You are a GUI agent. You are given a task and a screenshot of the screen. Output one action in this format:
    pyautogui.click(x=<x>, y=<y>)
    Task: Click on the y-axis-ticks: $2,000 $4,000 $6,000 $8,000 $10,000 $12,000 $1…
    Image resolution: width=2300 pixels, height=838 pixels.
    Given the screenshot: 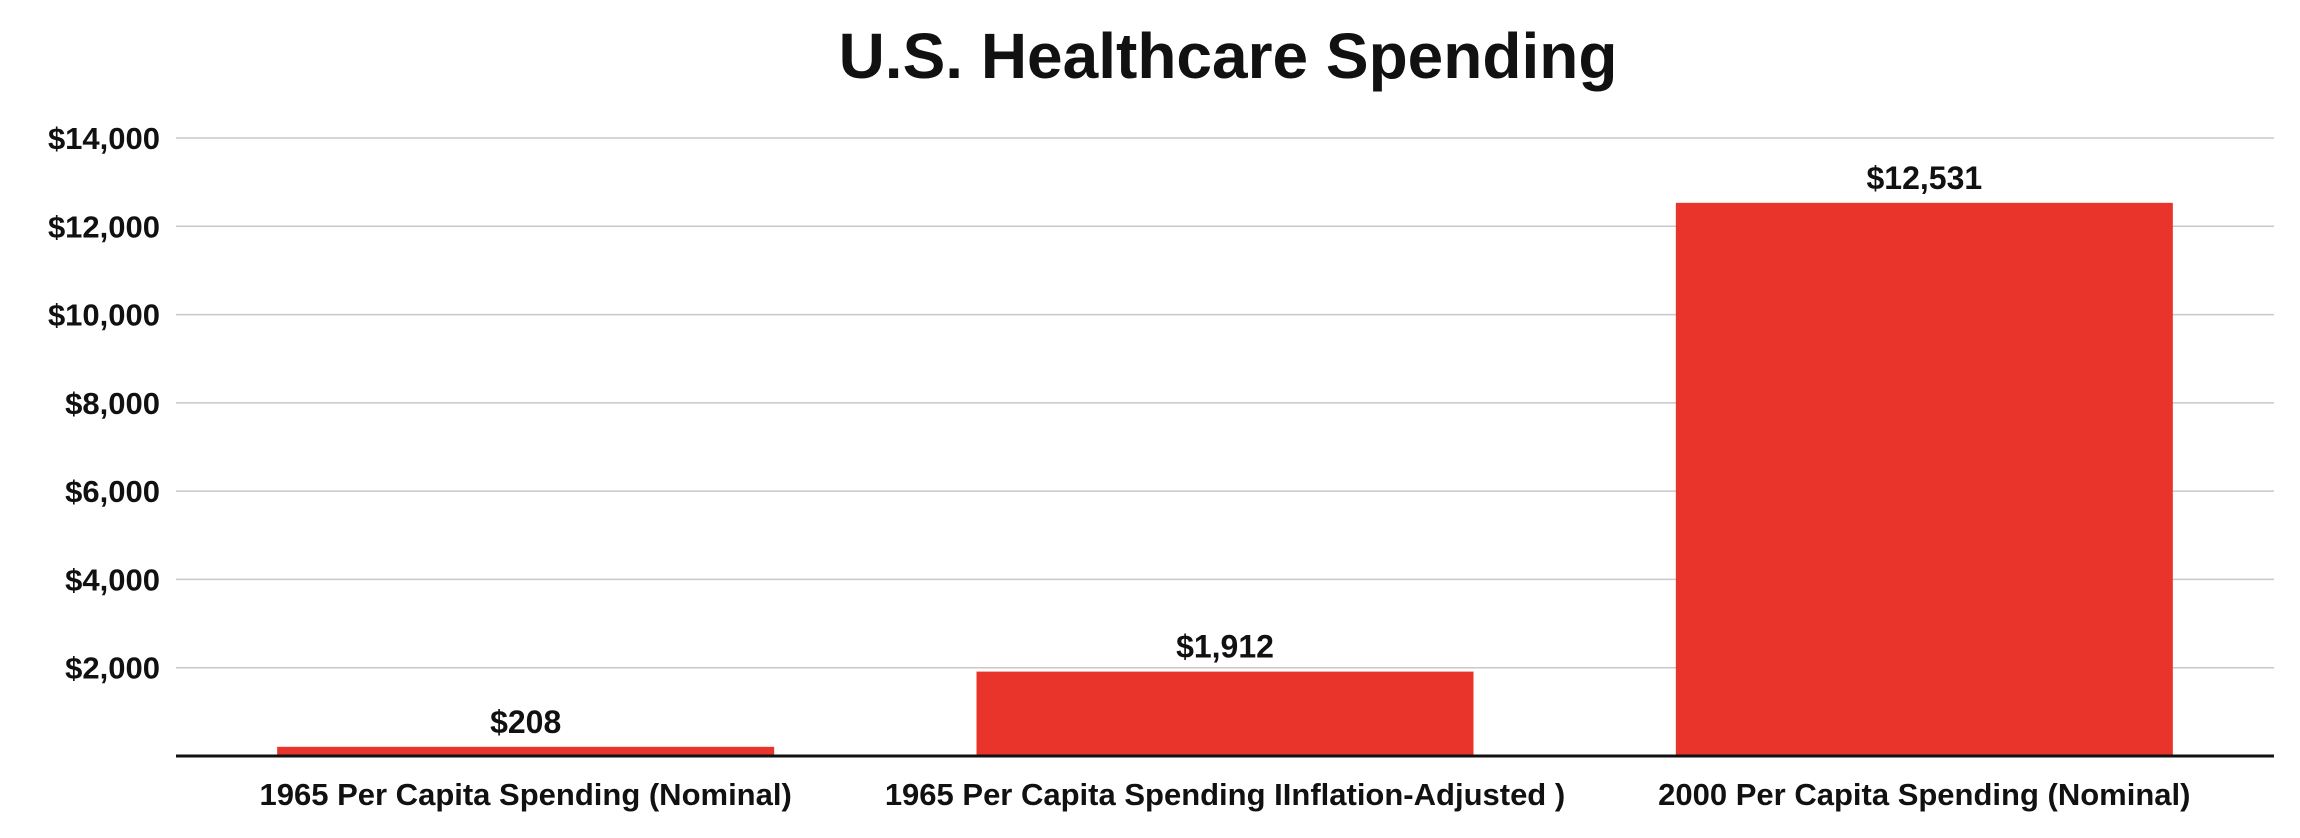 What is the action you would take?
    pyautogui.click(x=104, y=403)
    